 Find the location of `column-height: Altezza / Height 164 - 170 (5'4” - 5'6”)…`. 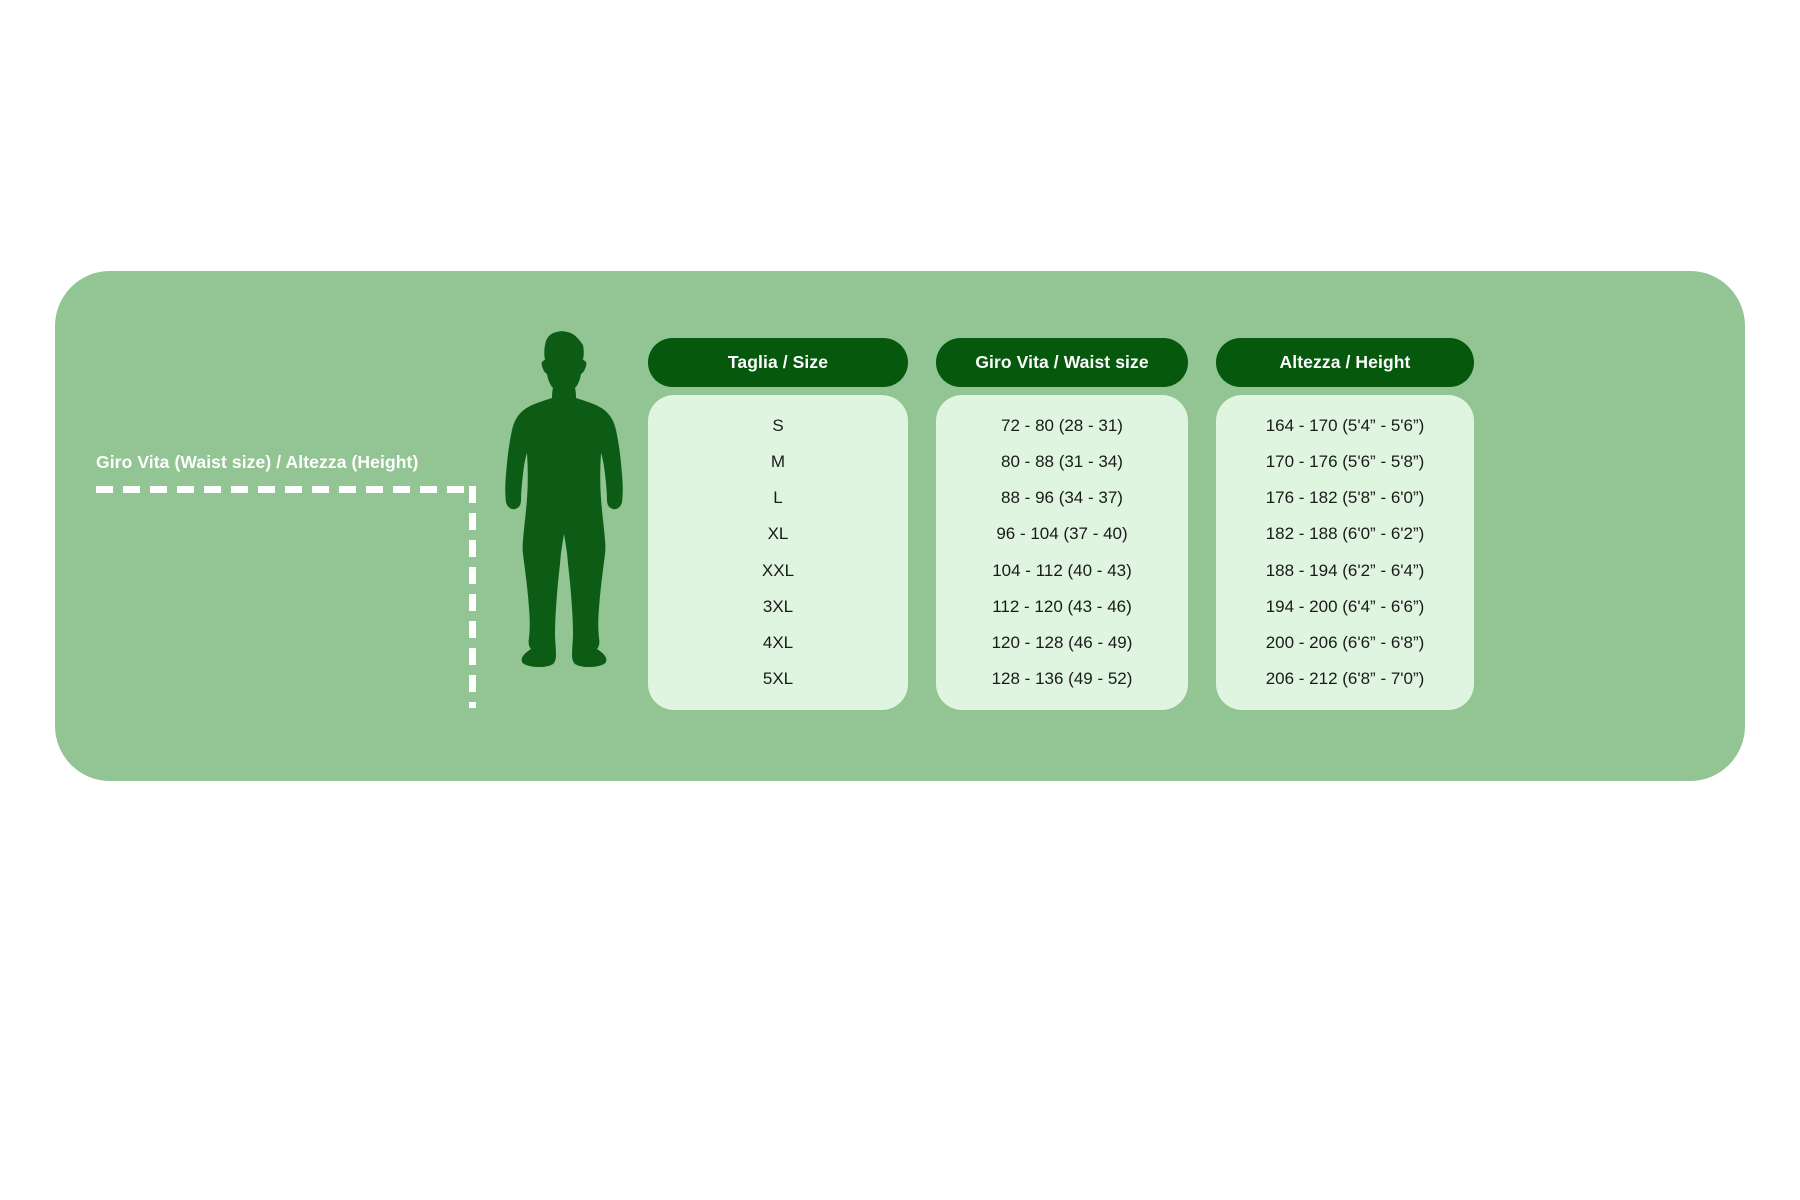

column-height: Altezza / Height 164 - 170 (5'4” - 5'6”)… is located at coordinates (1345, 524).